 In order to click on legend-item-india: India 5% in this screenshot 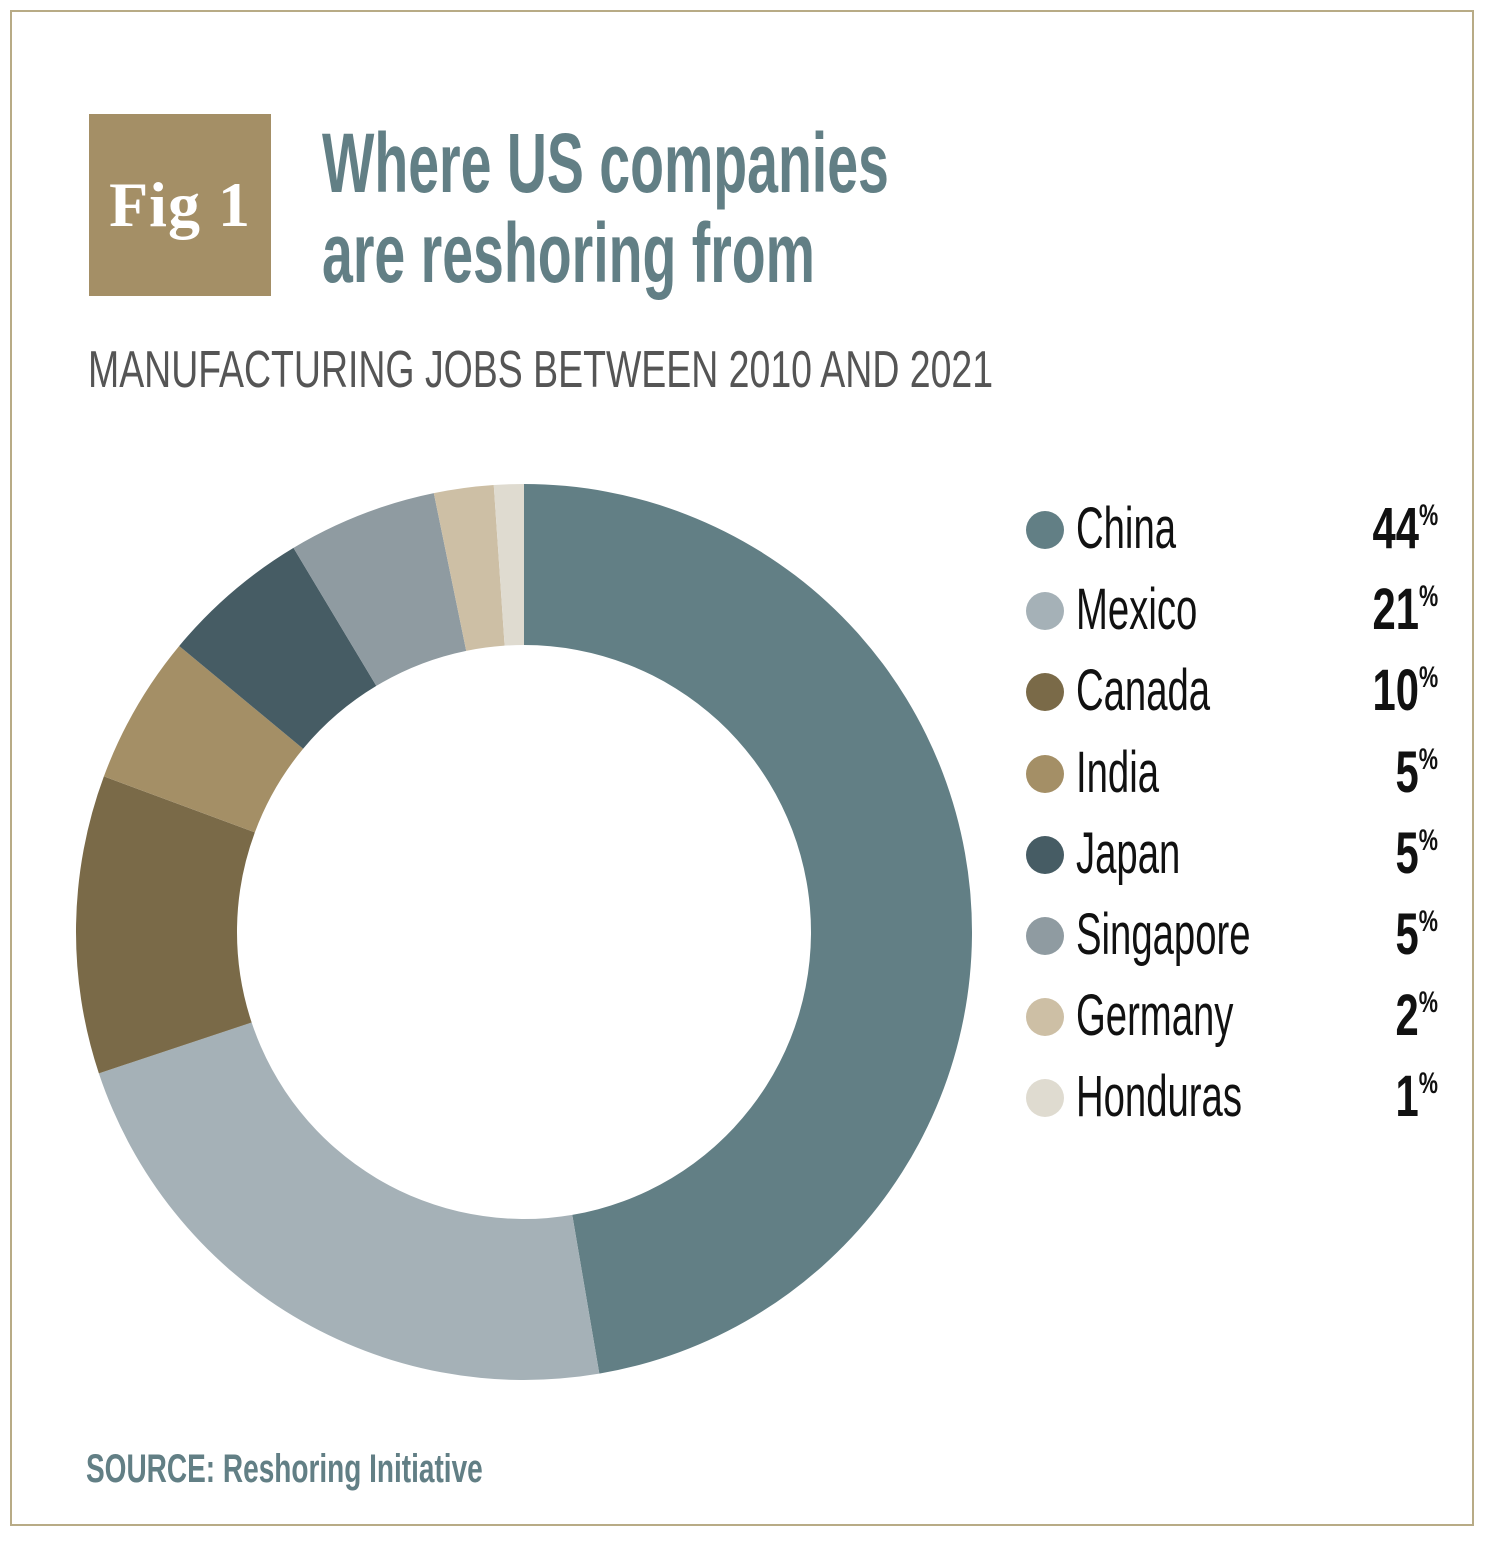, I will do `click(1231, 774)`.